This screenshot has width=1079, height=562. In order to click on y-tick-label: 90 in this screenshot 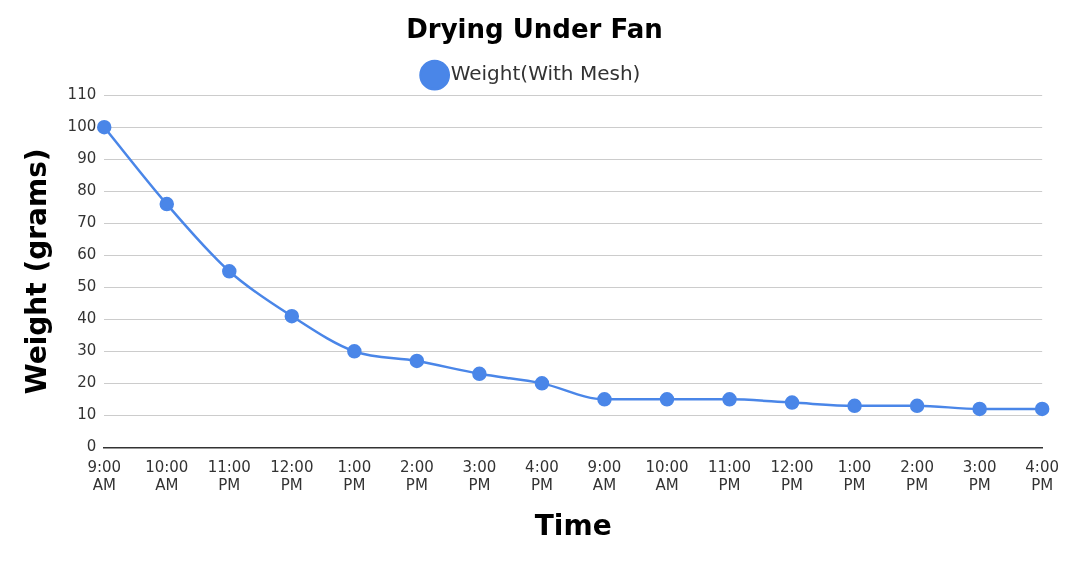, I will do `click(87, 158)`.